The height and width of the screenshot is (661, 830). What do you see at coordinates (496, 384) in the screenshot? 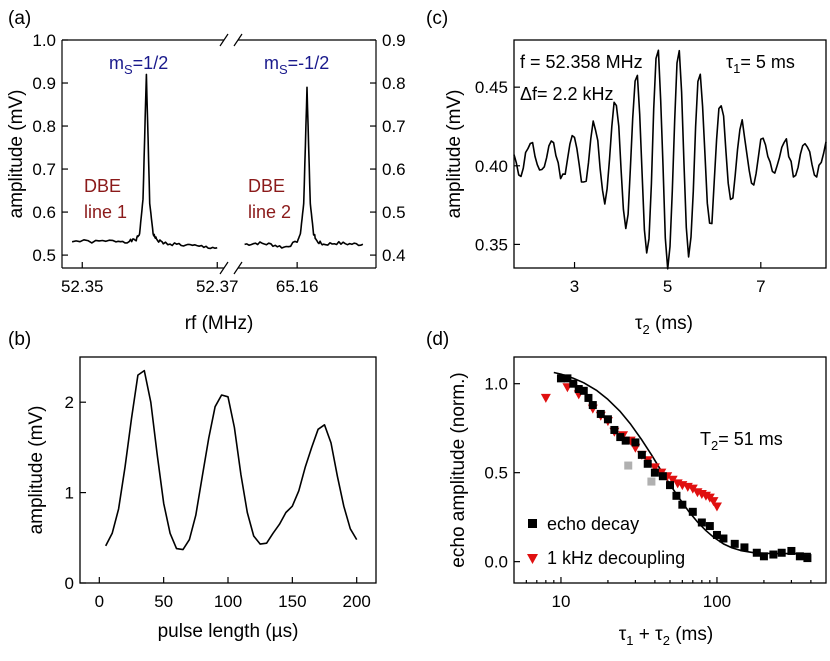
I see `panel-d-ytick-label: 1.0` at bounding box center [496, 384].